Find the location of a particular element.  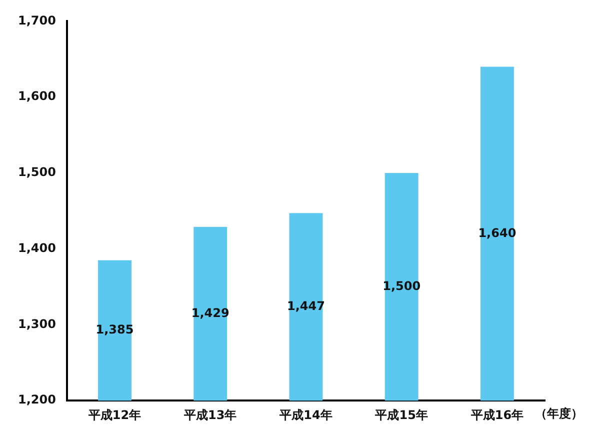

x-tick-label: 平成12年 is located at coordinates (114, 415).